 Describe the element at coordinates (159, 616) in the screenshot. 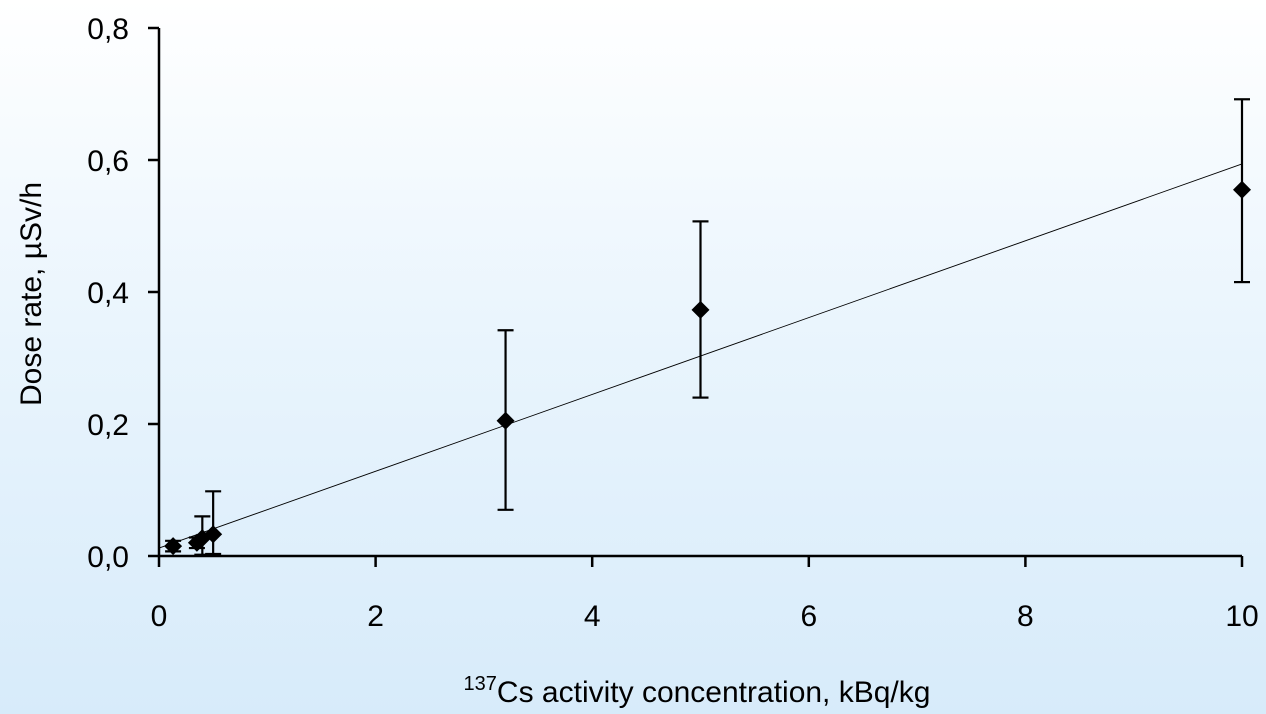

I see `x-tick-label: 0` at that location.